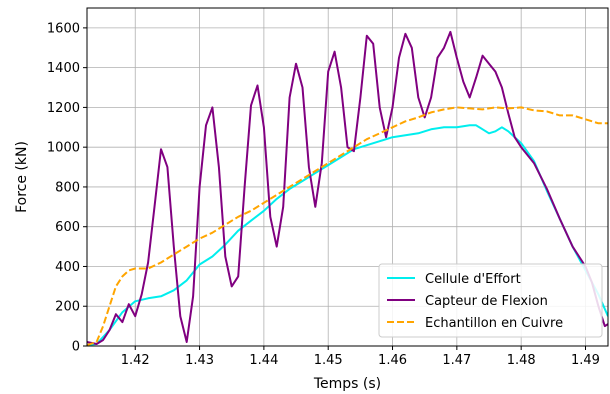 Image resolution: width=610 pixels, height=394 pixels. Describe the element at coordinates (22, 177) in the screenshot. I see `y-axis-label: Force (kN)` at that location.